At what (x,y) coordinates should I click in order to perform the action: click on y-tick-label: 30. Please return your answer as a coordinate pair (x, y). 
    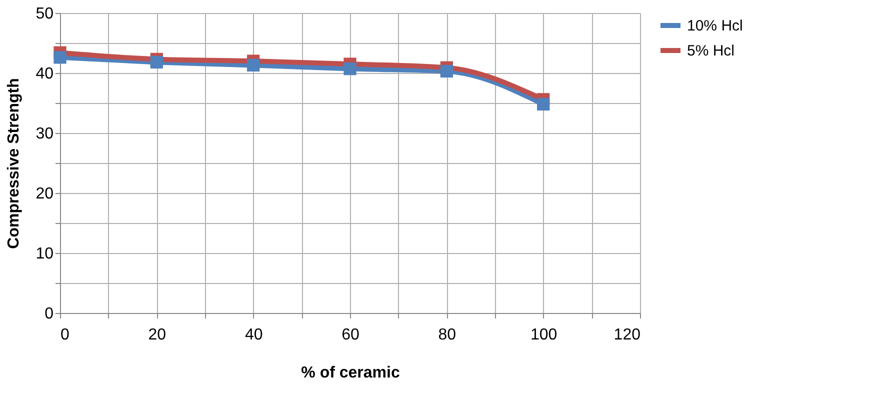
    Looking at the image, I should click on (45, 134).